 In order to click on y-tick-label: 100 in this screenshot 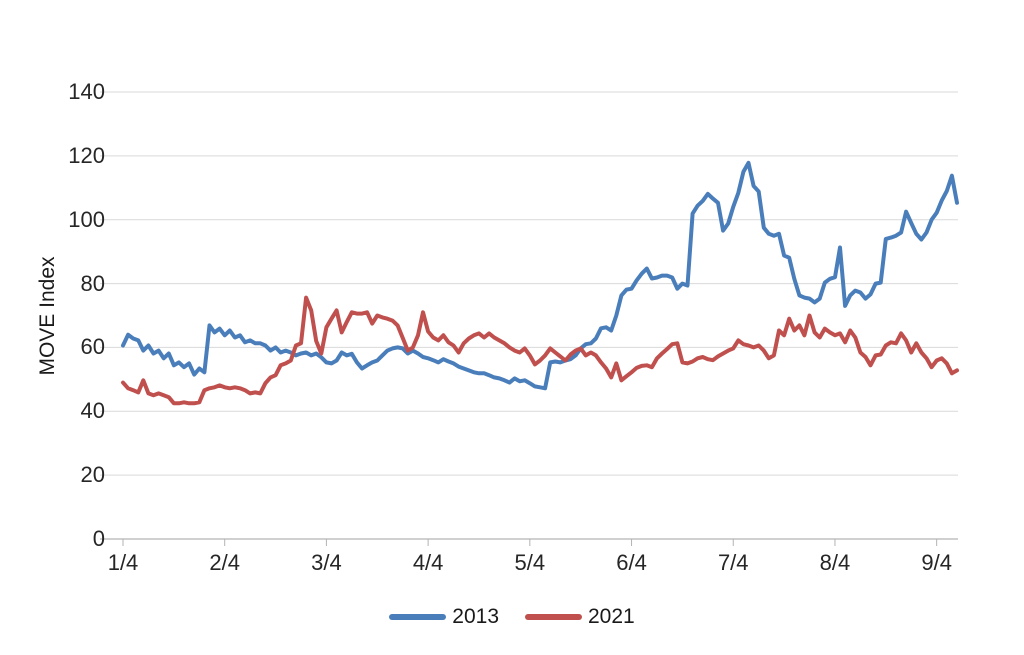, I will do `click(86, 219)`.